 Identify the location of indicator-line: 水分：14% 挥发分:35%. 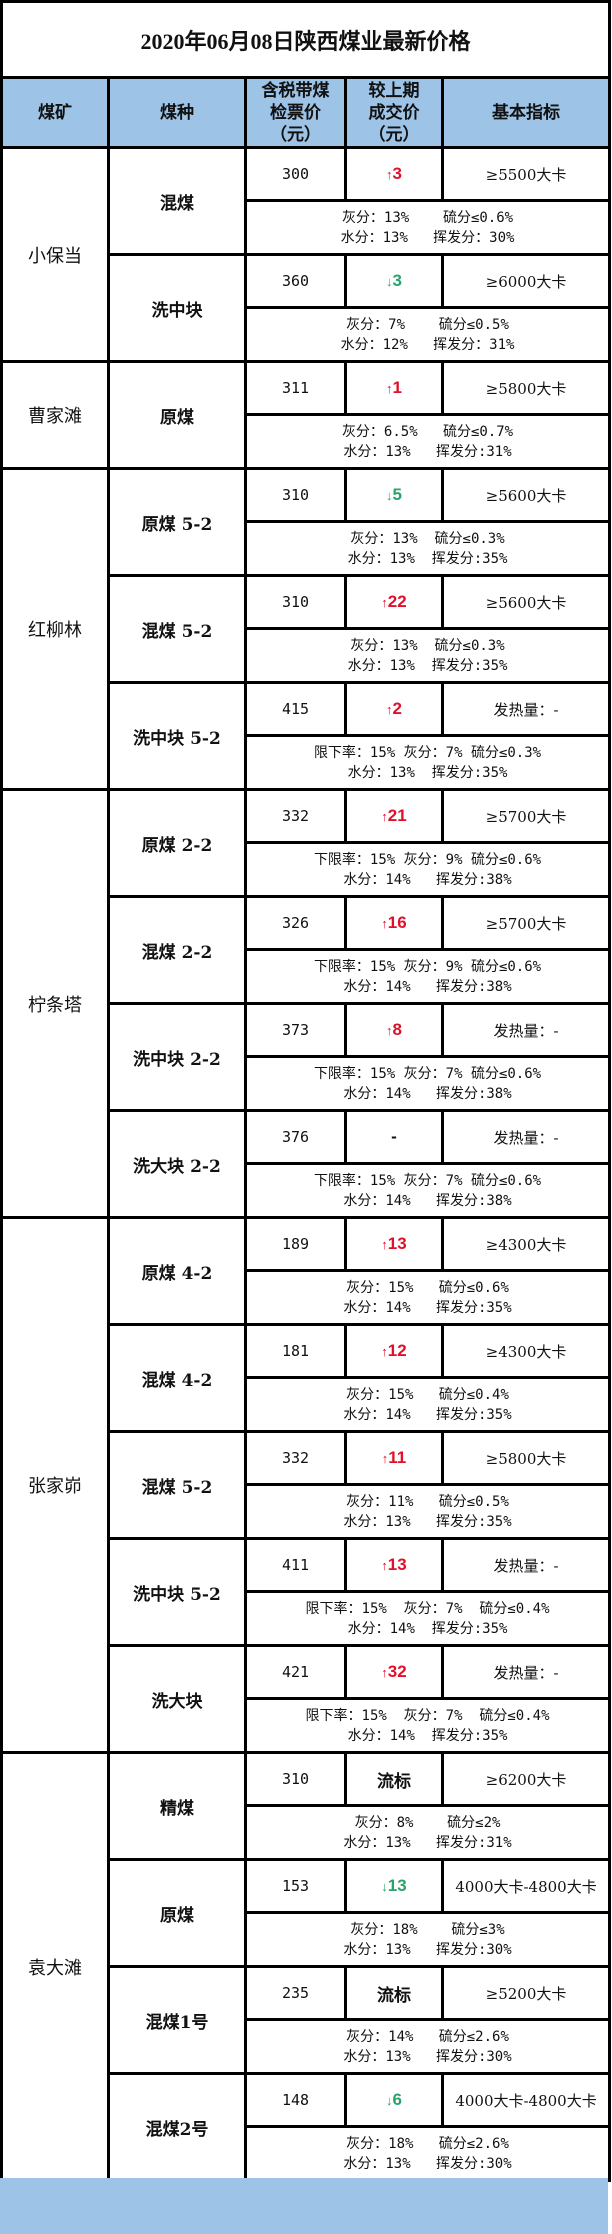
(427, 1414).